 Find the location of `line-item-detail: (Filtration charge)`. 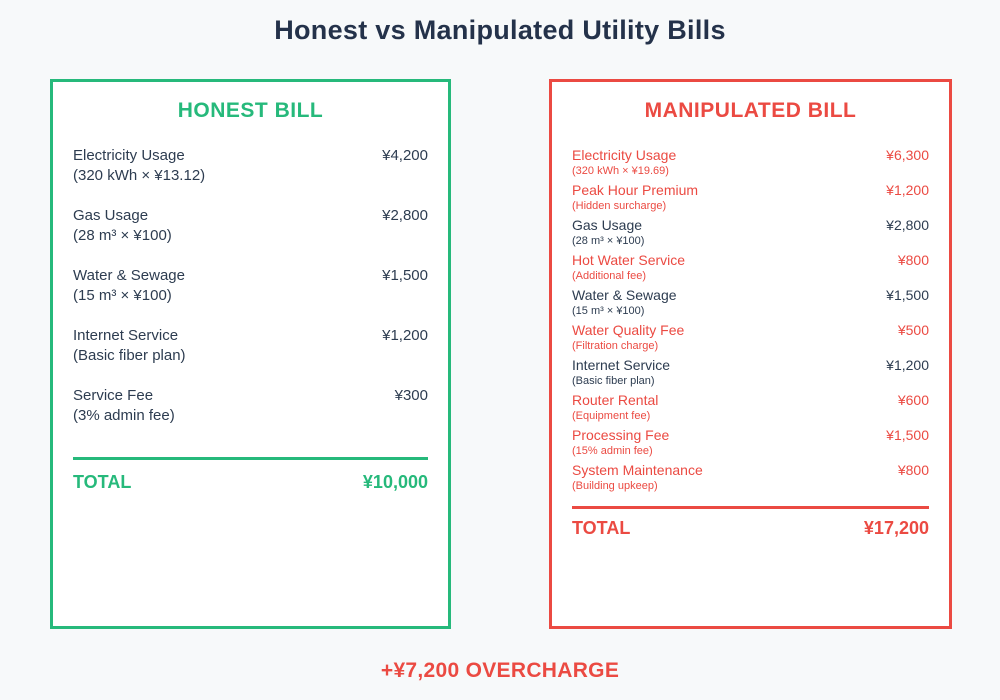

line-item-detail: (Filtration charge) is located at coordinates (615, 346).